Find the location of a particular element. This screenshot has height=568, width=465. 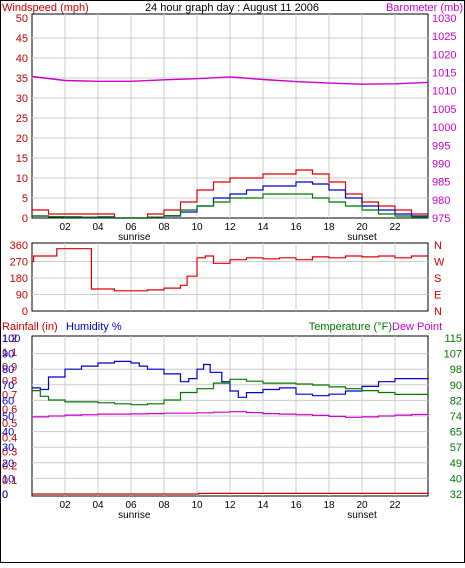

windspeed-tick-label: 50 is located at coordinates (22, 19).